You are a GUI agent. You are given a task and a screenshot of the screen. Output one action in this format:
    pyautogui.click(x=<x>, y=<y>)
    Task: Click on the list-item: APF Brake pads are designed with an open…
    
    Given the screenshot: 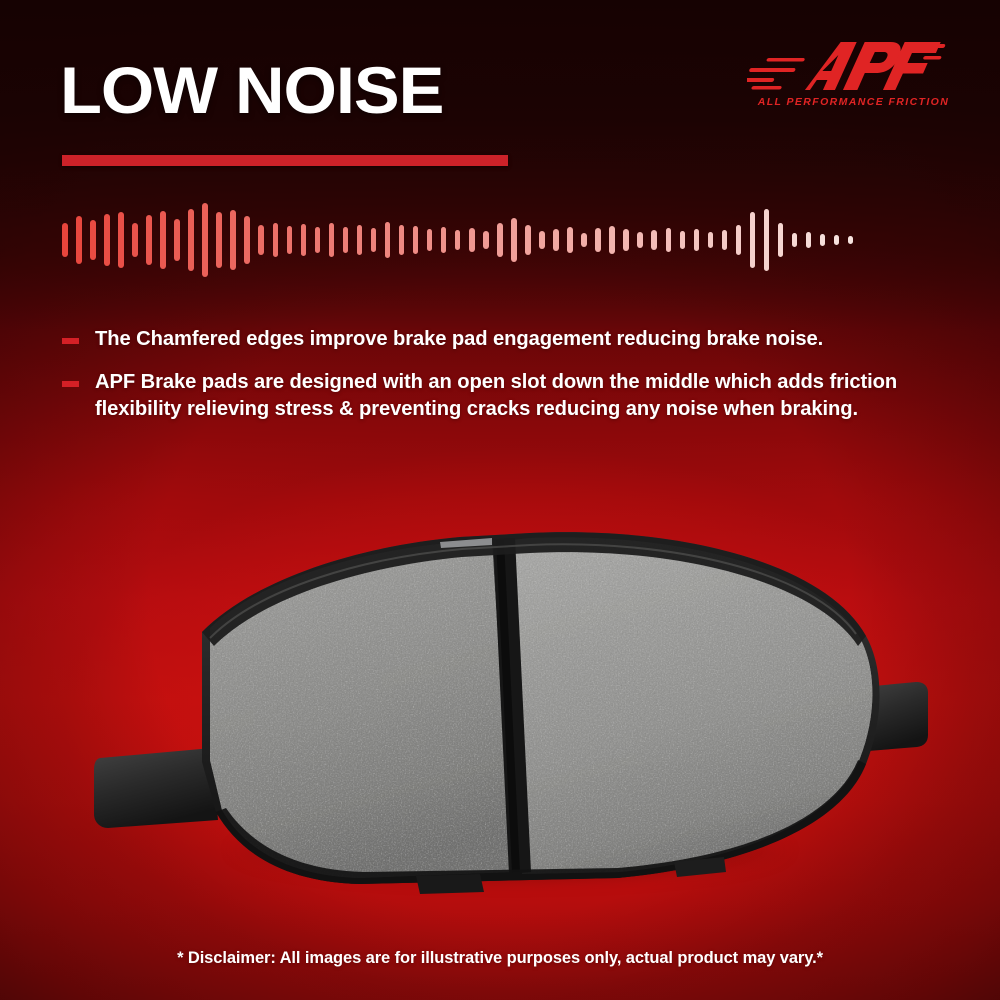 What is the action you would take?
    pyautogui.click(x=507, y=395)
    